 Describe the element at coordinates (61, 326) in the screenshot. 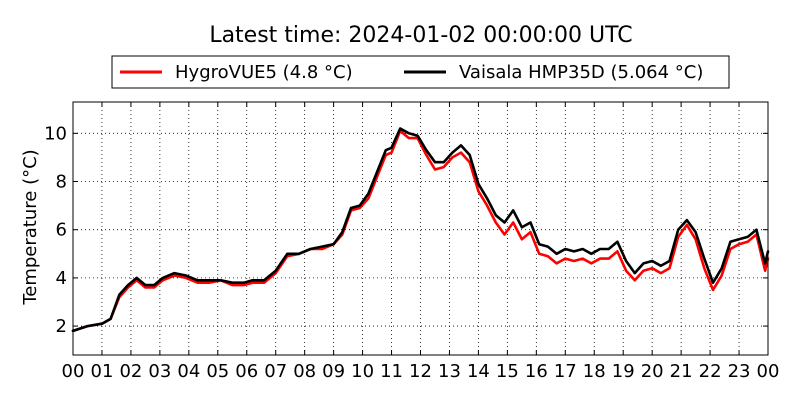

I see `y-tick-label: 2` at that location.